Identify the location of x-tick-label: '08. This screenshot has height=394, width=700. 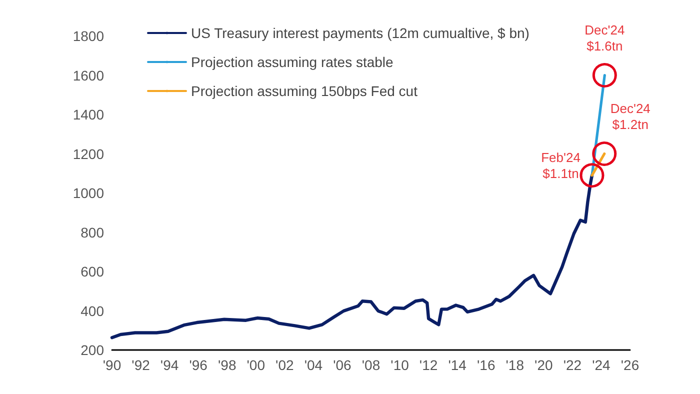
(371, 365).